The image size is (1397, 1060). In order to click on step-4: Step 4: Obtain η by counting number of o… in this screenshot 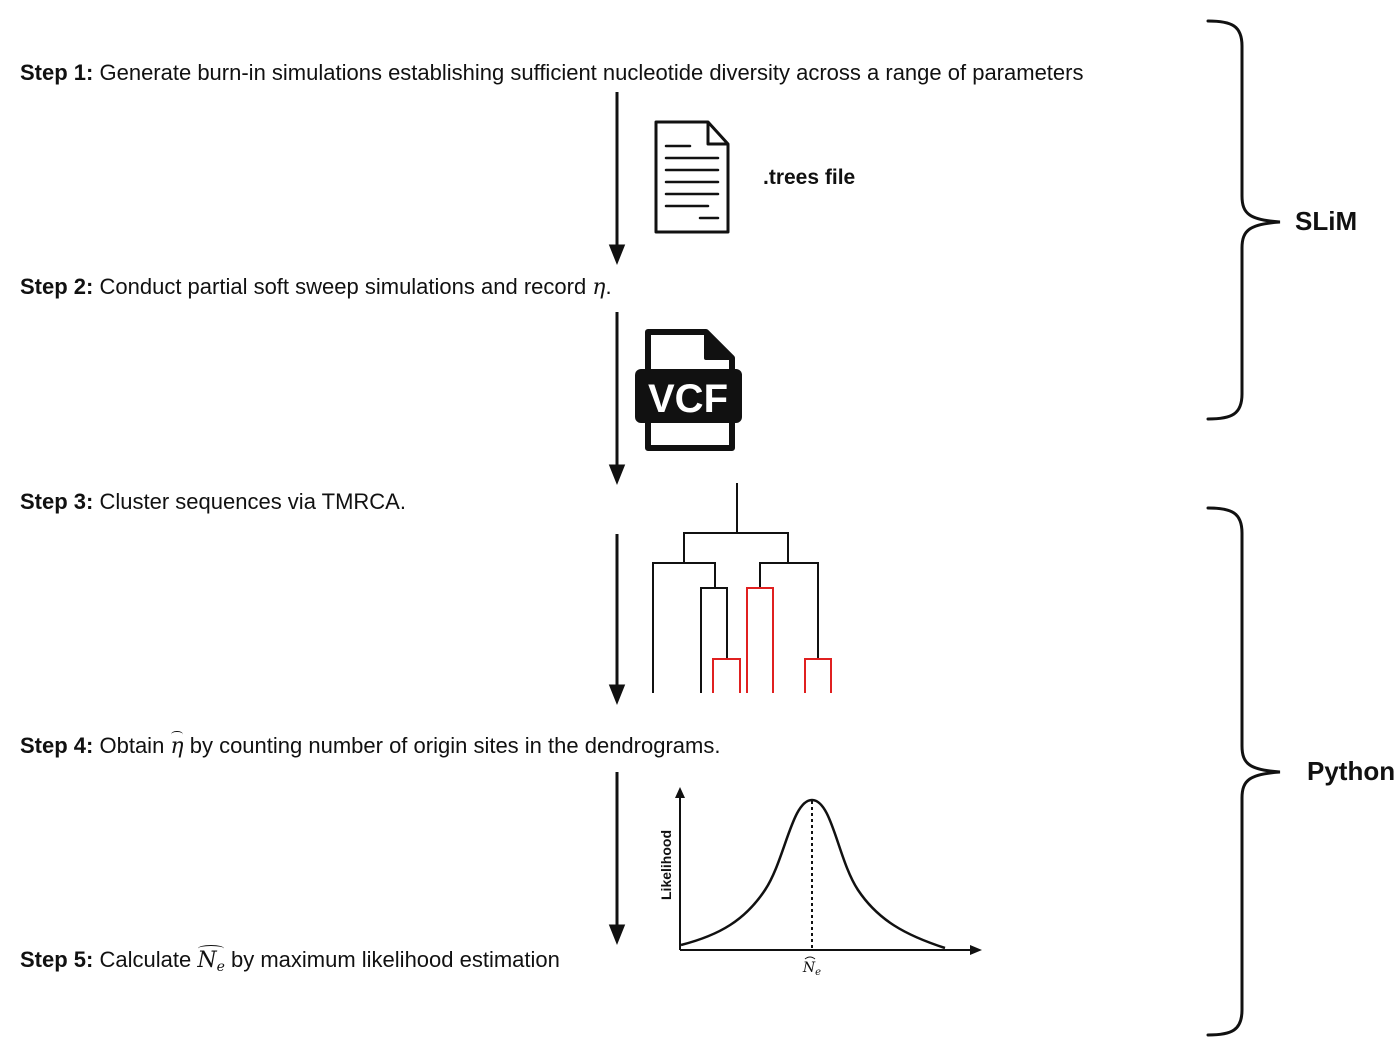, I will do `click(370, 745)`.